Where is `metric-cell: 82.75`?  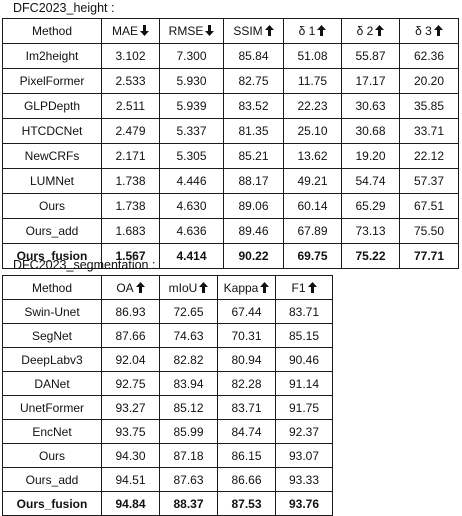 metric-cell: 82.75 is located at coordinates (253, 81).